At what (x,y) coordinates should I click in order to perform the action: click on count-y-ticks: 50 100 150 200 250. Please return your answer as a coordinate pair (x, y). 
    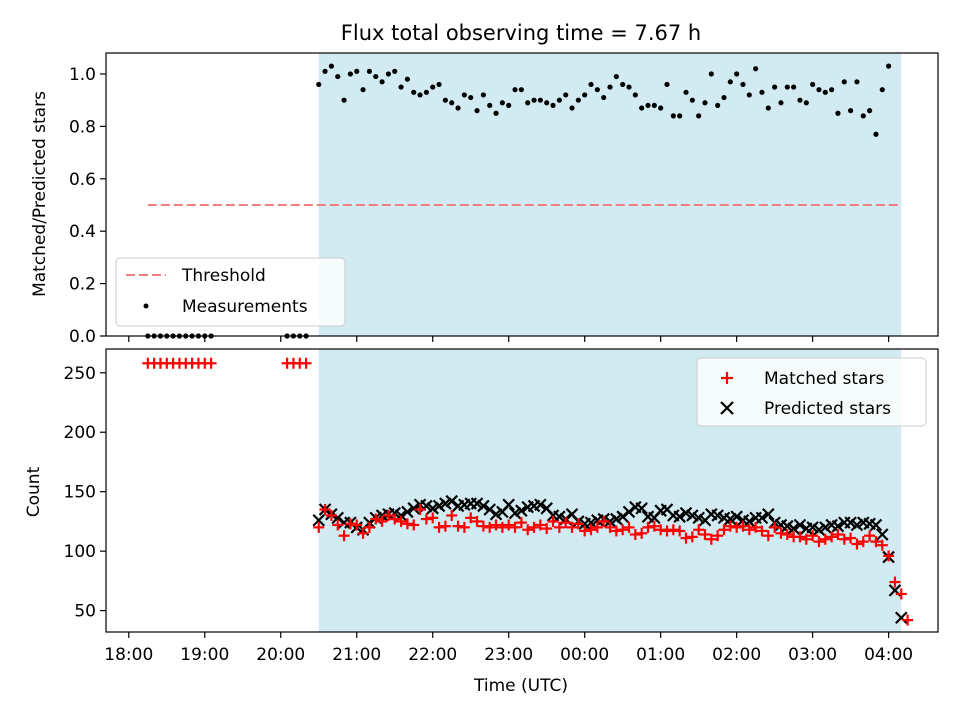
    Looking at the image, I should click on (85, 493).